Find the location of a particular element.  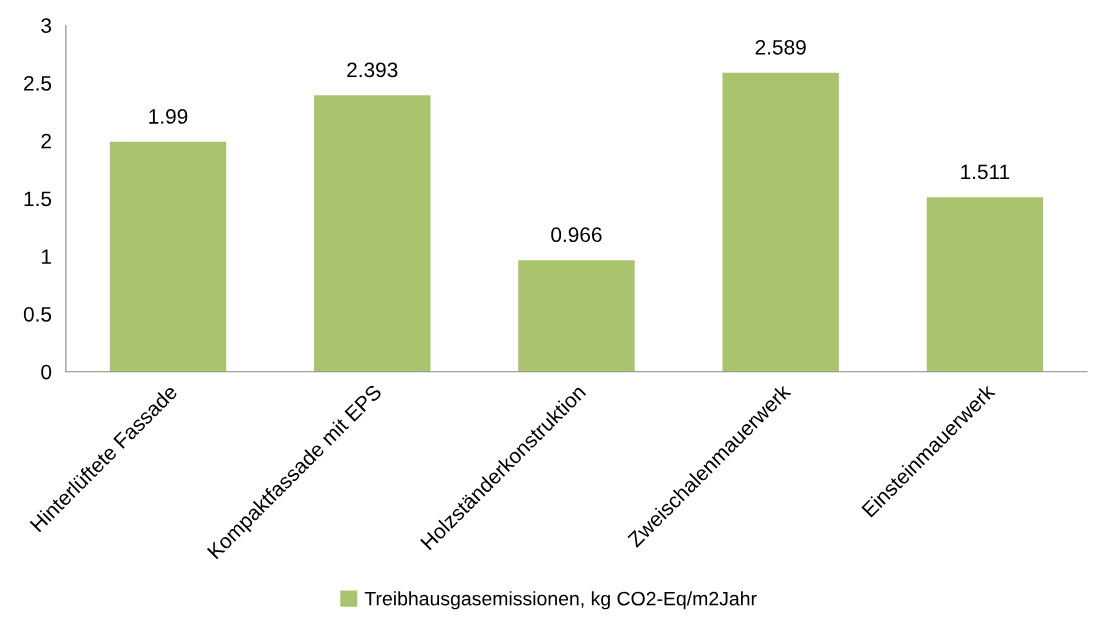

data-label: 1.511 is located at coordinates (985, 172).